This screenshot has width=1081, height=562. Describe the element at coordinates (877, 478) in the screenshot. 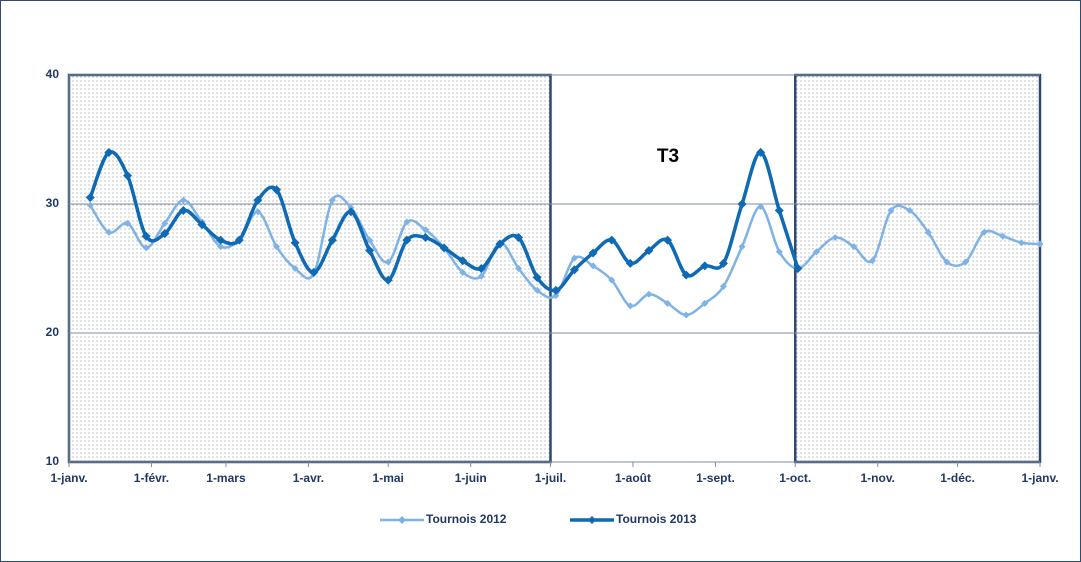

I see `x-tick-label: 1-nov.` at that location.